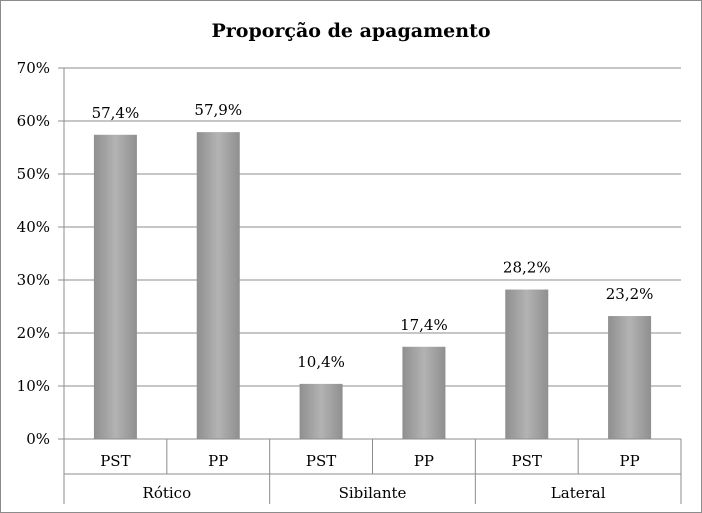  I want to click on y-tick-label: 20%, so click(33, 333).